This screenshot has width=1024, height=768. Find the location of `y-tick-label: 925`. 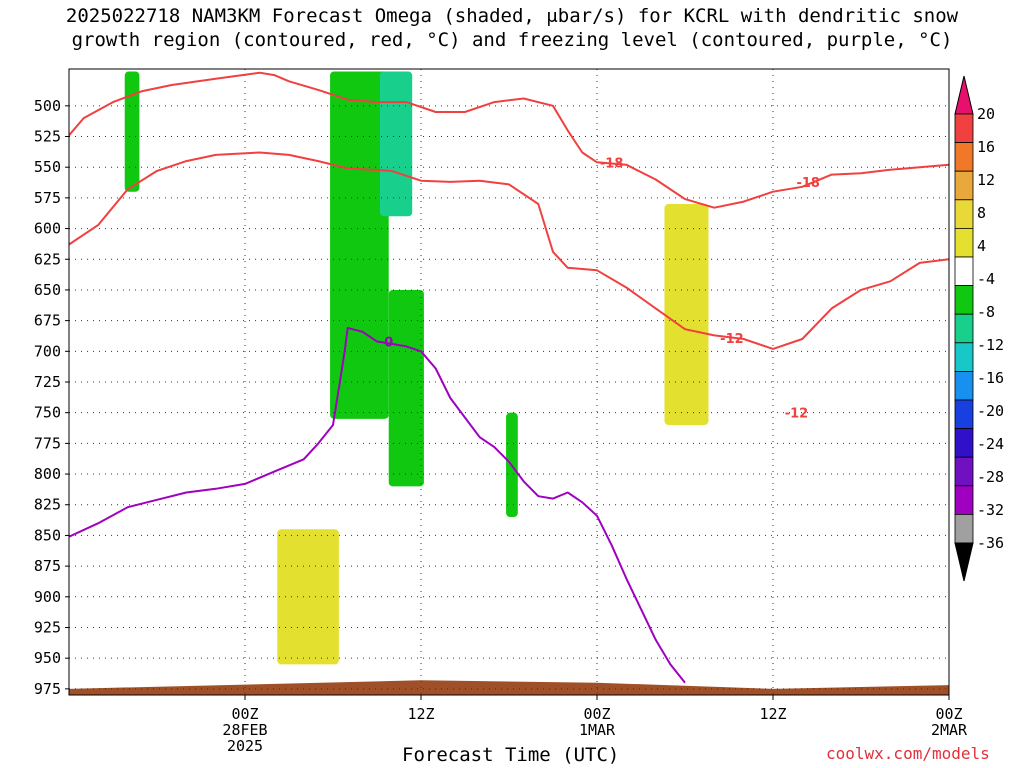

y-tick-label: 925 is located at coordinates (47, 627).